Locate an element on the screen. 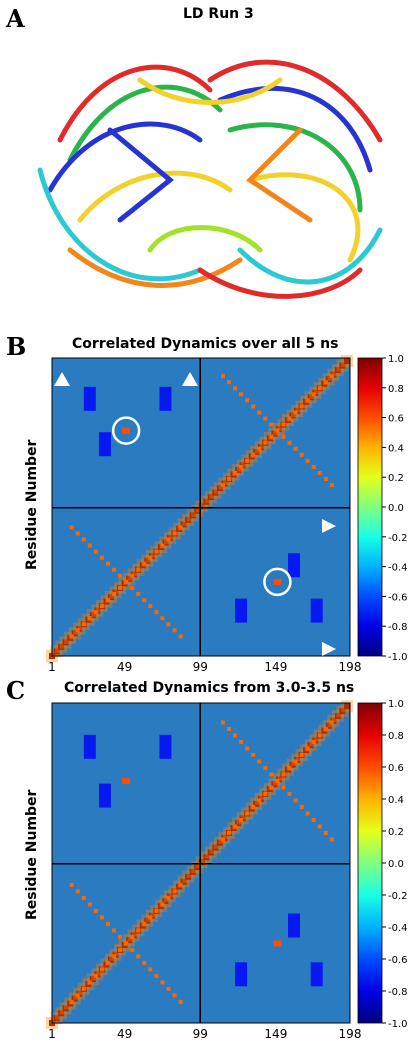 The width and height of the screenshot is (417, 1050). panel-c-title: Correlated Dynamics from 3.0-3.5 ns is located at coordinates (209, 688).